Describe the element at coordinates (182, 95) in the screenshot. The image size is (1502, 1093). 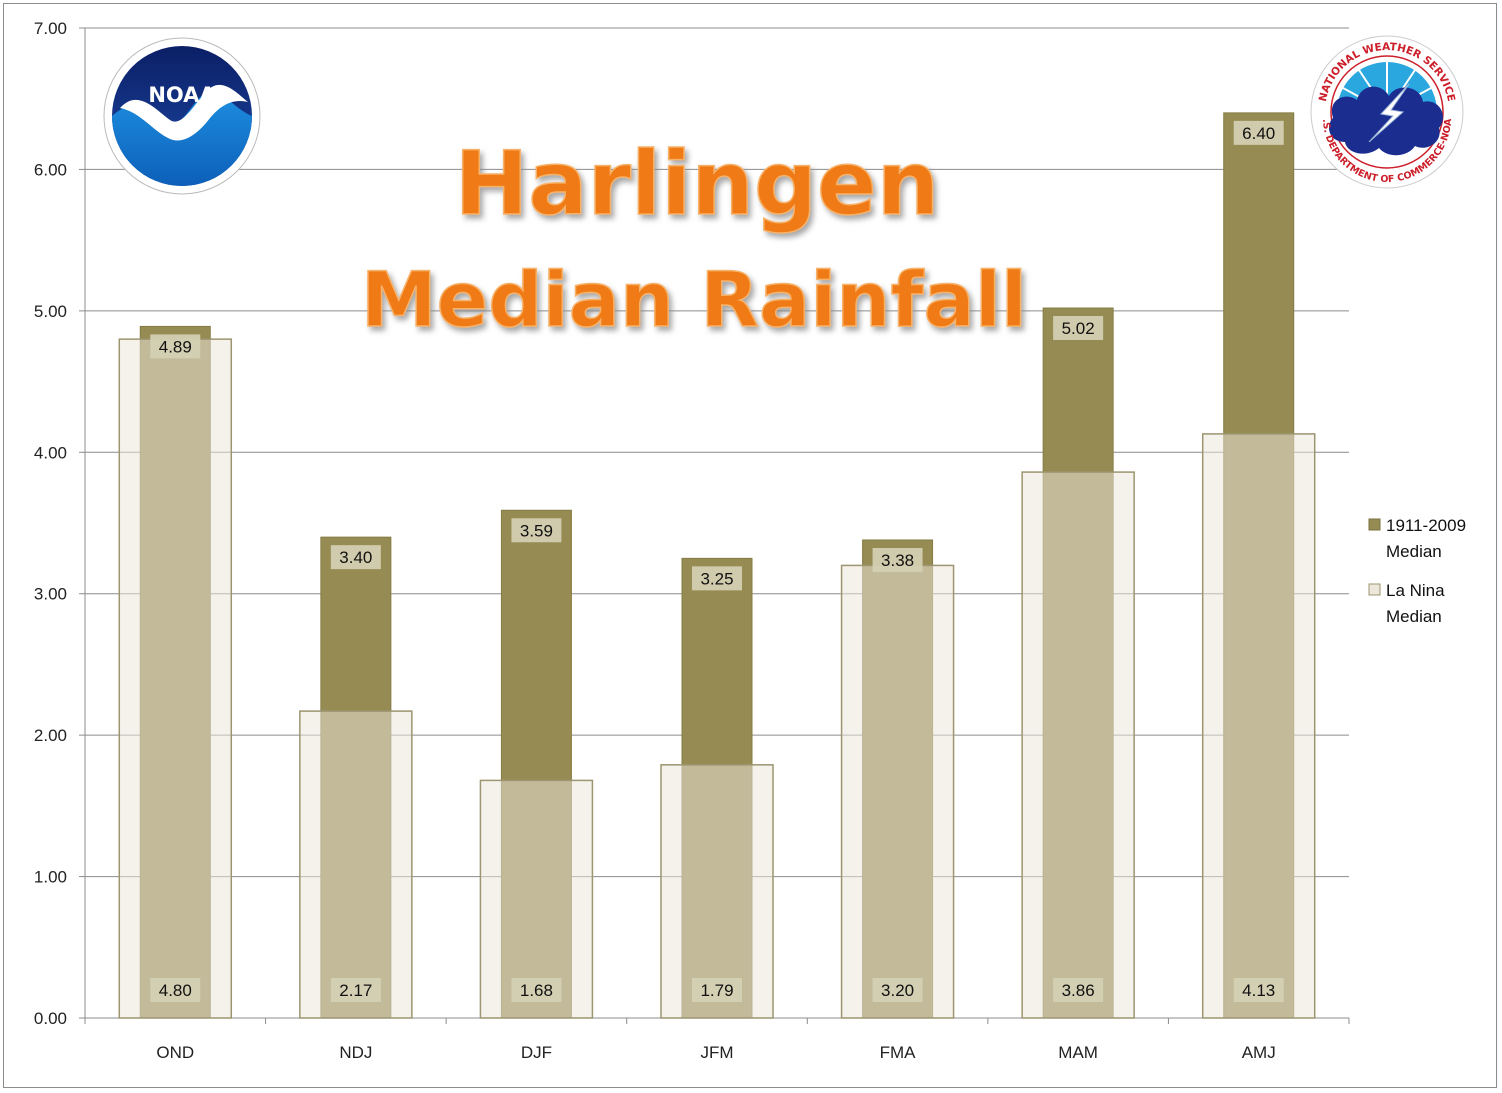
I see `noaa-logo-text: NOAA` at that location.